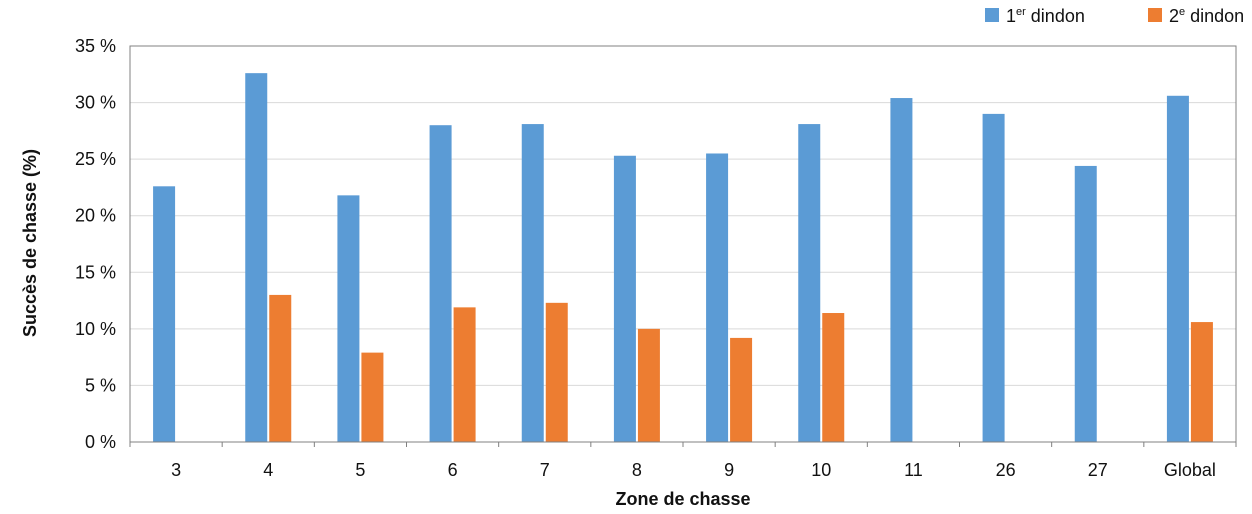 This screenshot has width=1252, height=514. What do you see at coordinates (100, 442) in the screenshot?
I see `y-tick-label: 0 %` at bounding box center [100, 442].